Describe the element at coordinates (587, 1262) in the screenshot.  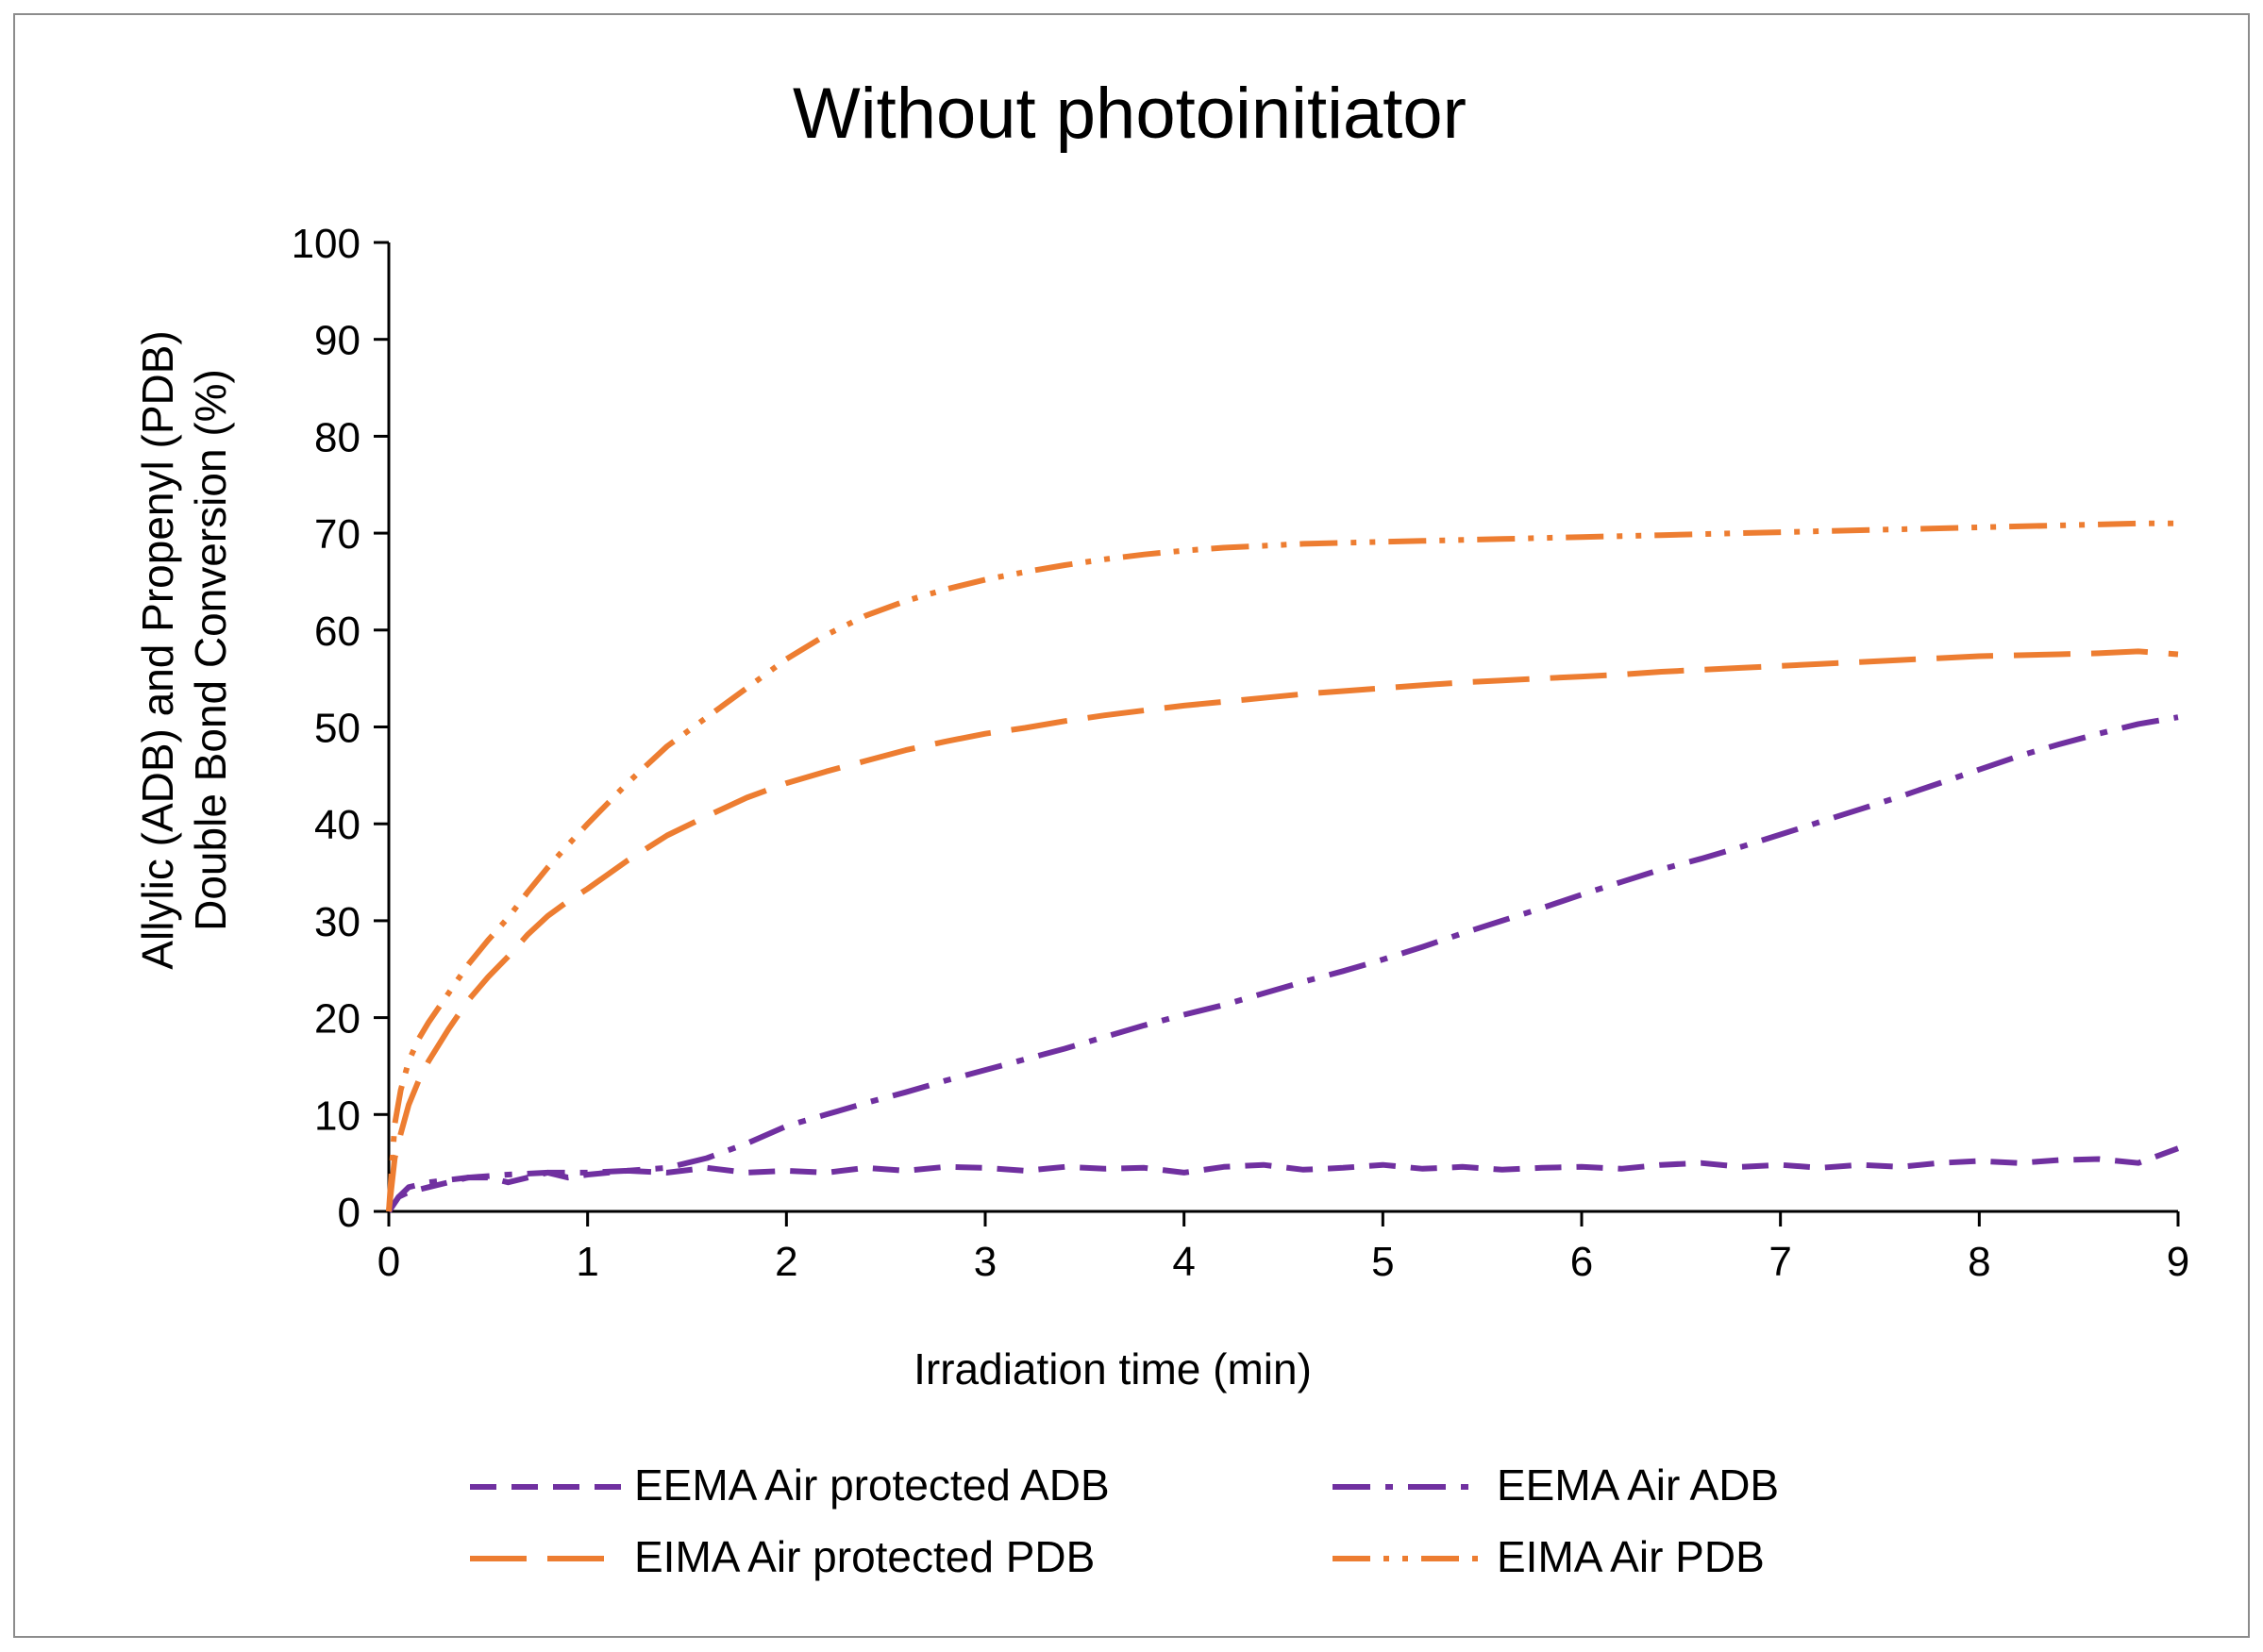
I see `x-tick-label: 1` at that location.